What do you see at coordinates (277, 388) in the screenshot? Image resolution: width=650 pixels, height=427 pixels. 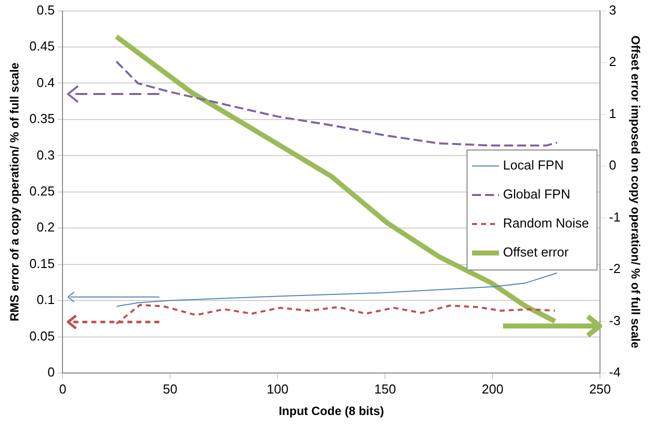 I see `x-tick-label: 100` at bounding box center [277, 388].